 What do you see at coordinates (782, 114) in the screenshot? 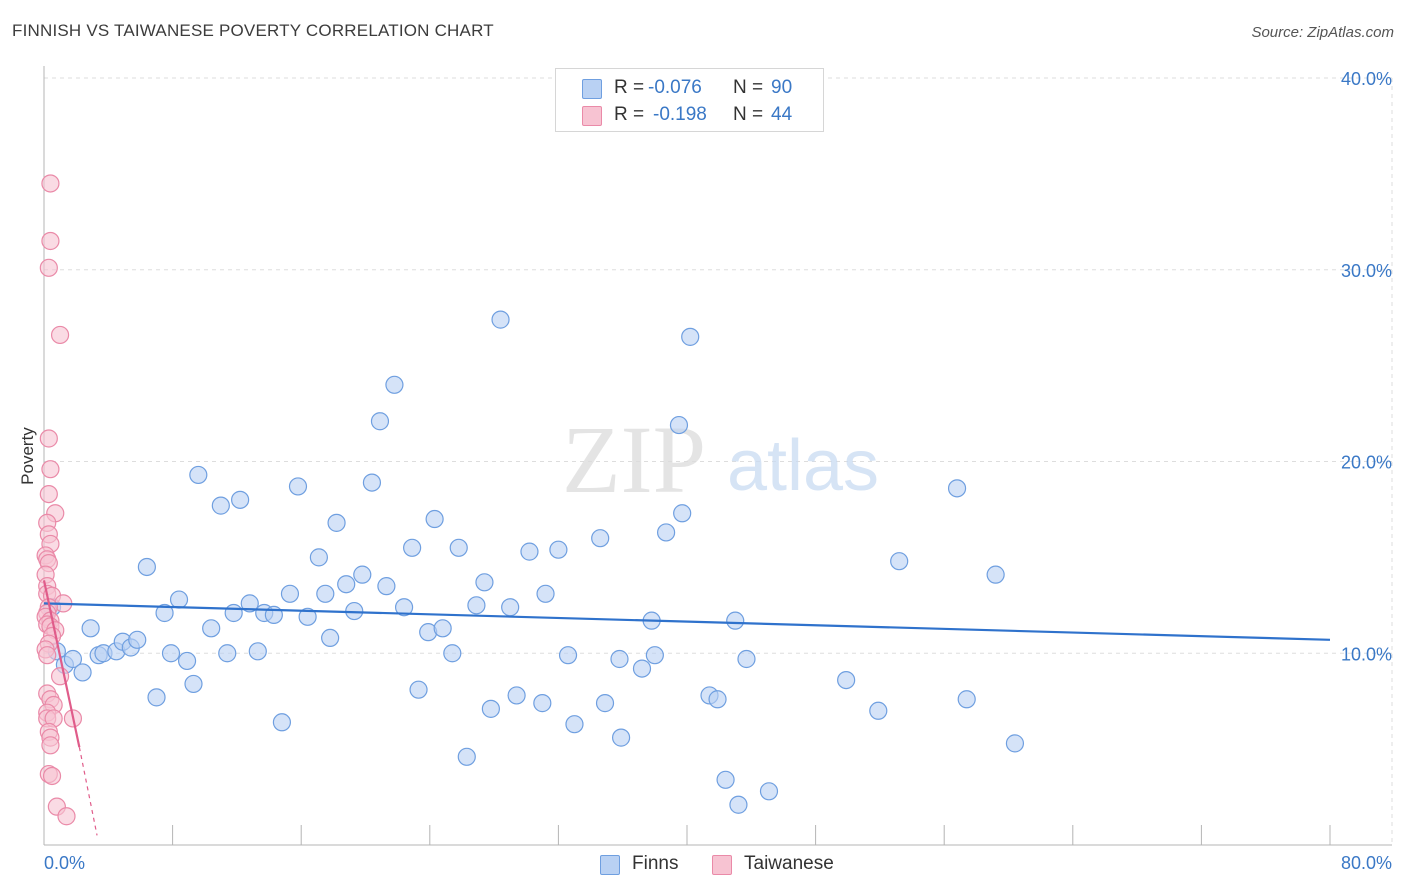
I see `legend-n-value-taiwanese: 44` at bounding box center [782, 114].